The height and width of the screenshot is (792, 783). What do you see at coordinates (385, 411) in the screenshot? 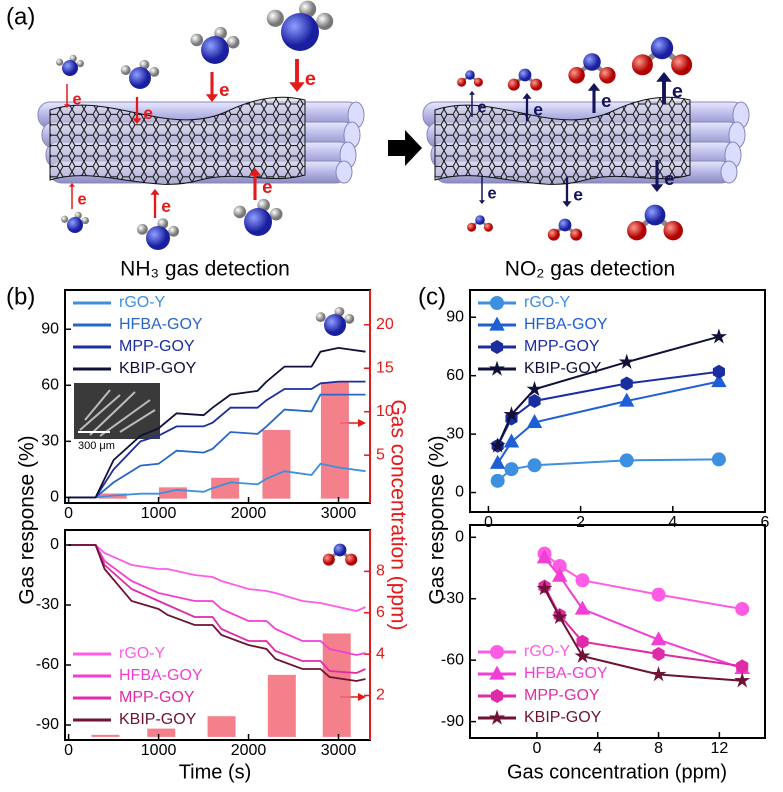
I see `y2-tick-label: 10` at bounding box center [385, 411].